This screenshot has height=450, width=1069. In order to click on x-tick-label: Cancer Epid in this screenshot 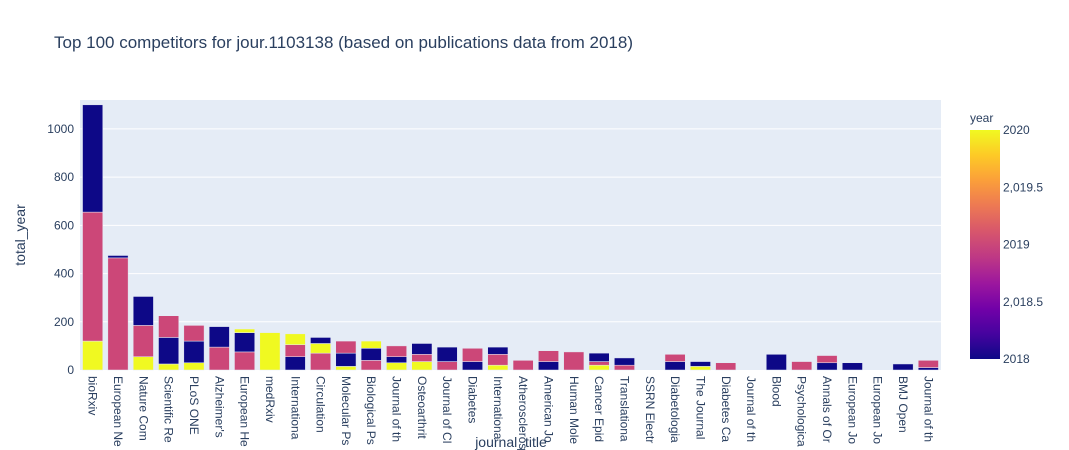, I will do `click(599, 409)`.